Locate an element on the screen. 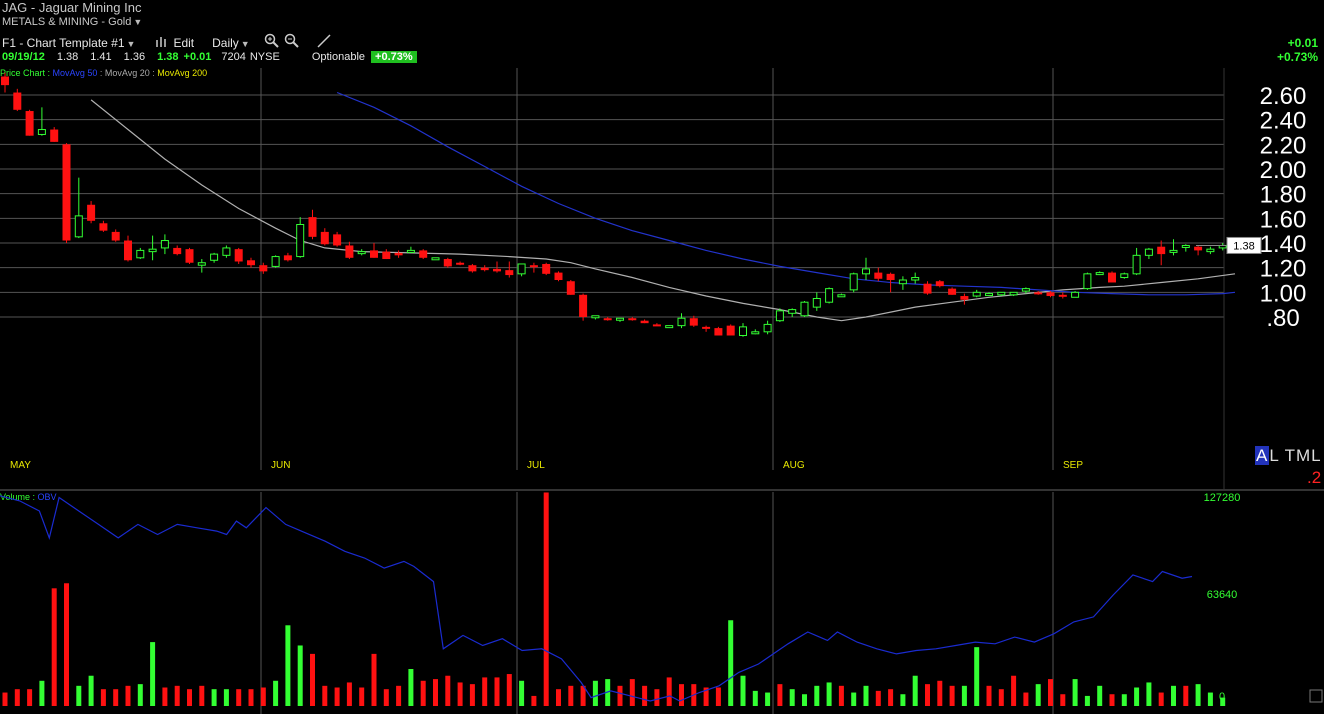  price-tick-label: 1.20 is located at coordinates (1283, 269).